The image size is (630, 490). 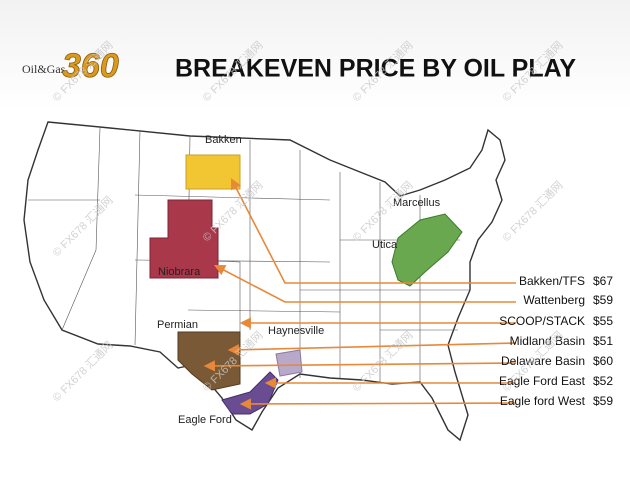 What do you see at coordinates (90, 66) in the screenshot?
I see `logo-number: 360` at bounding box center [90, 66].